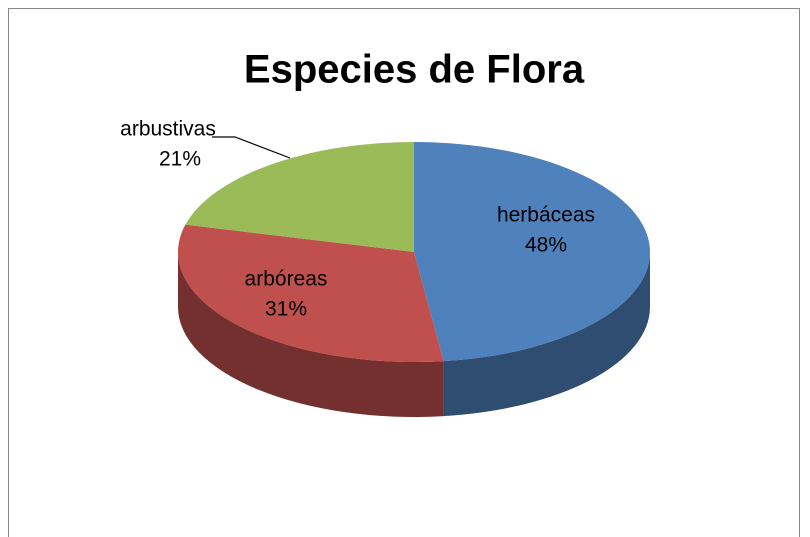  I want to click on slice-value-label: 31%, so click(286, 309).